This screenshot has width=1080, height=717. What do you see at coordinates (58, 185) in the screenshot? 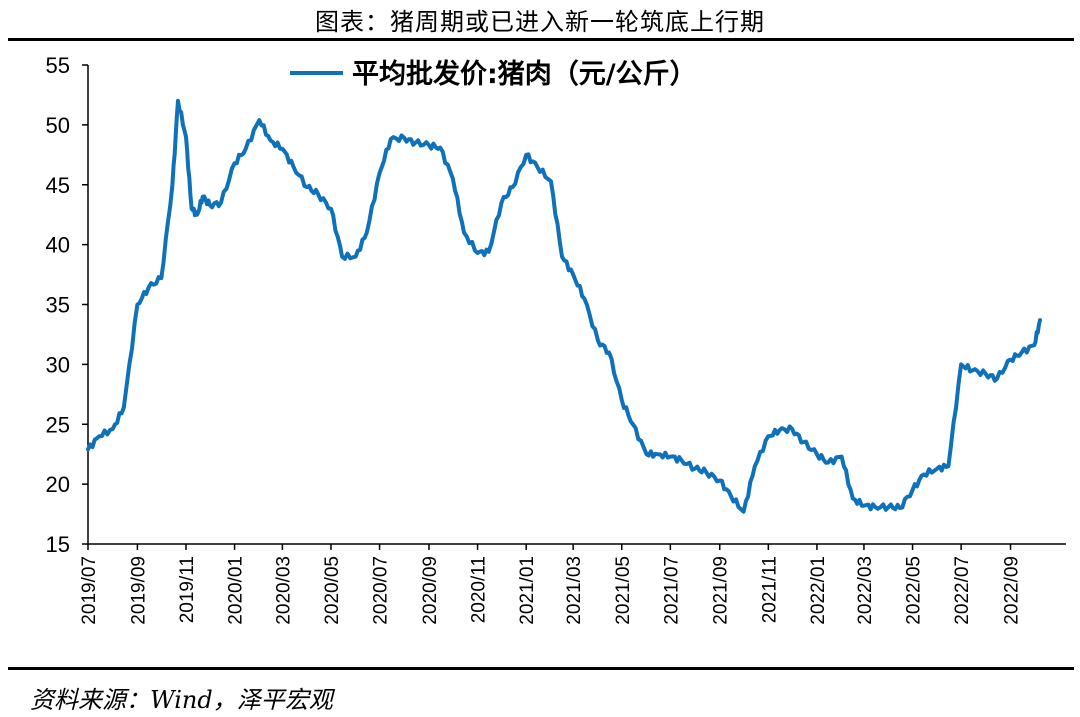
I see `y-tick-label: 45` at bounding box center [58, 185].